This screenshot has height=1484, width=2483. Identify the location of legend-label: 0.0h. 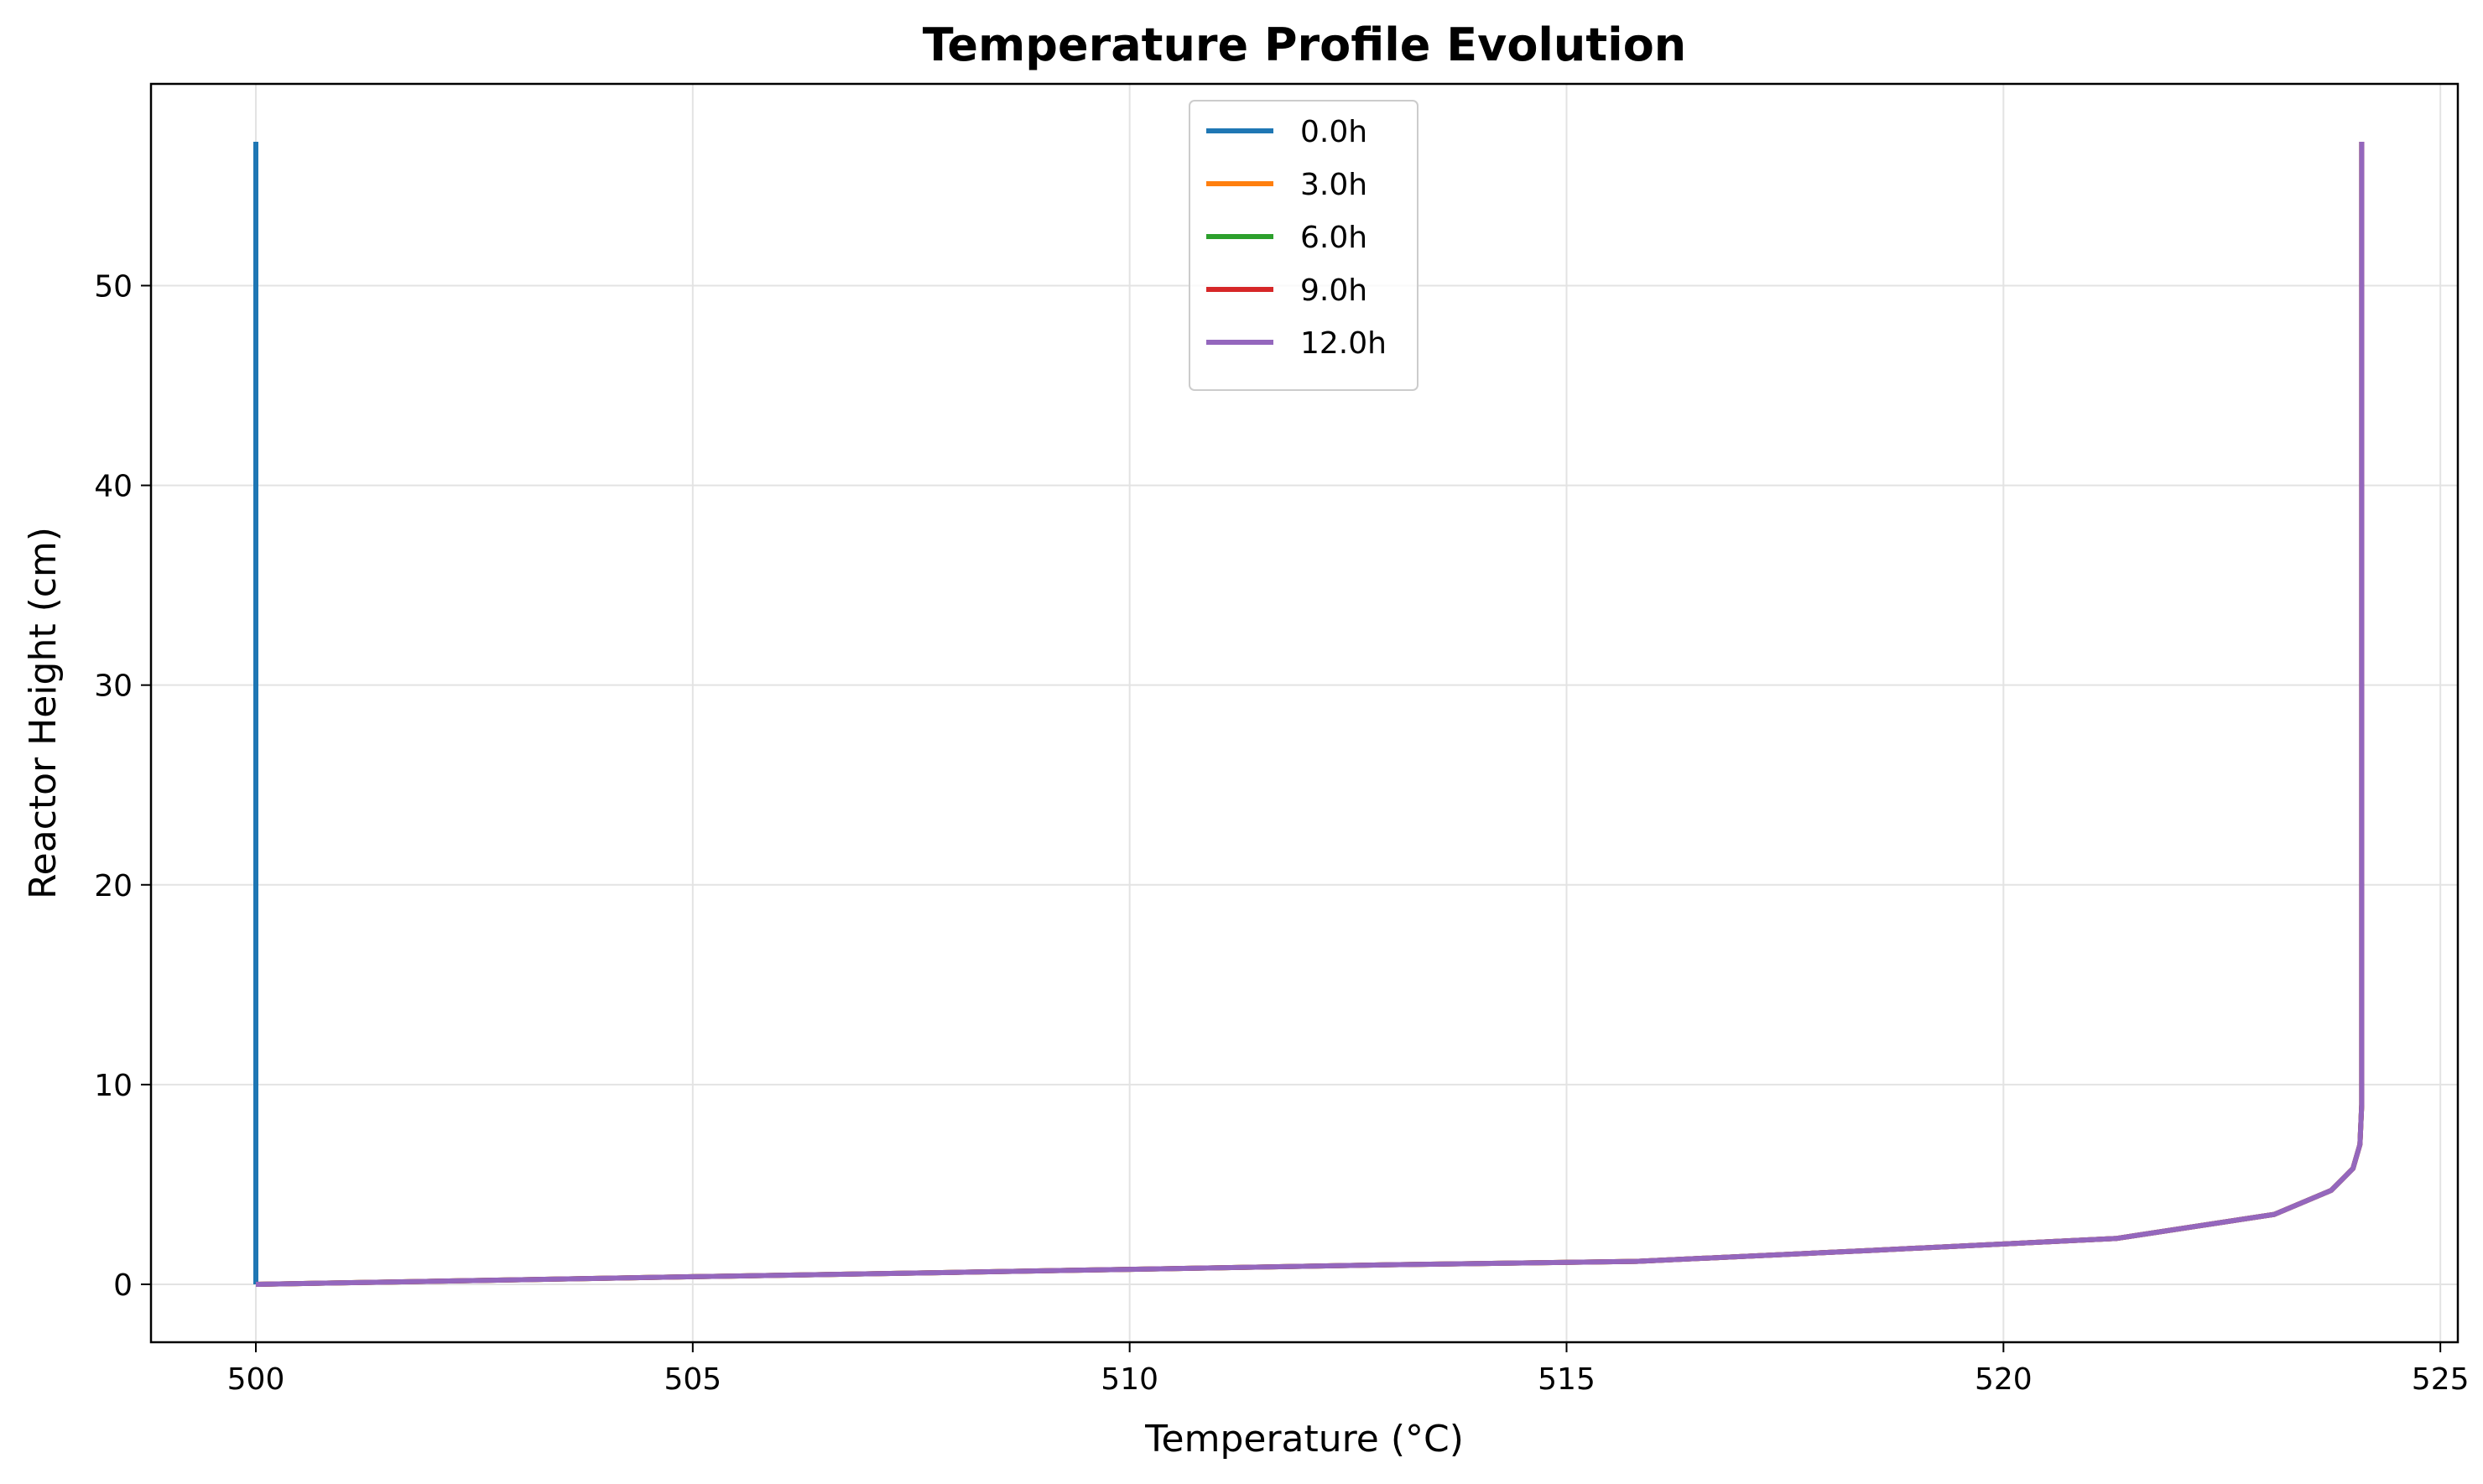
(1333, 132).